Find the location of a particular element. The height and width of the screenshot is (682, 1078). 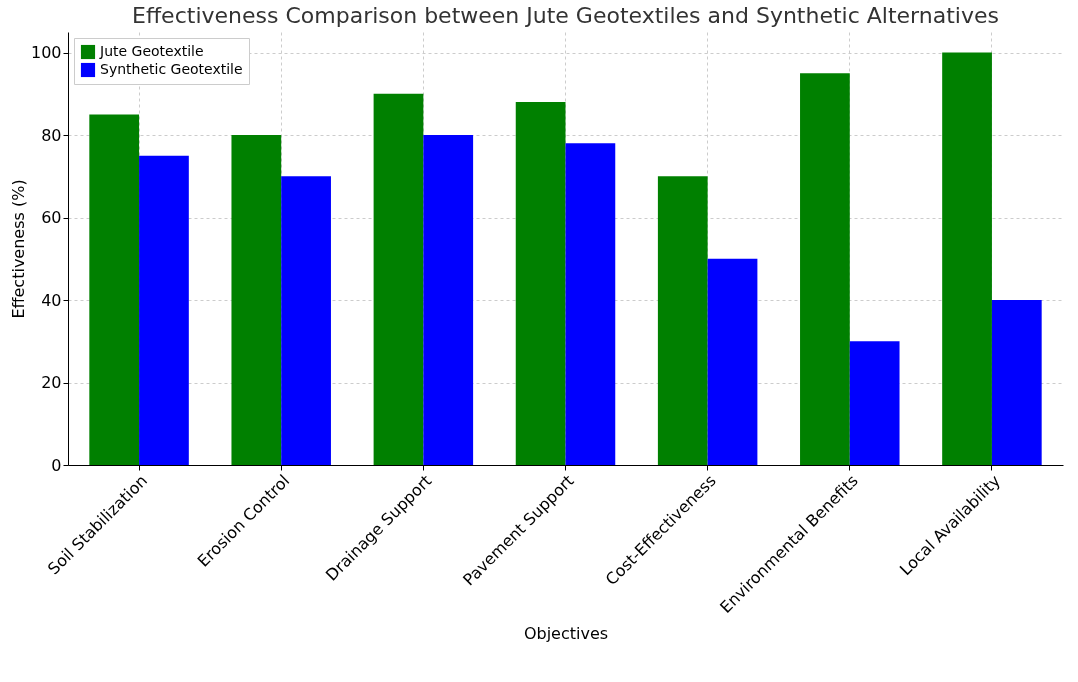

y-axis-title: Effectiveness (%) is located at coordinates (18, 249).